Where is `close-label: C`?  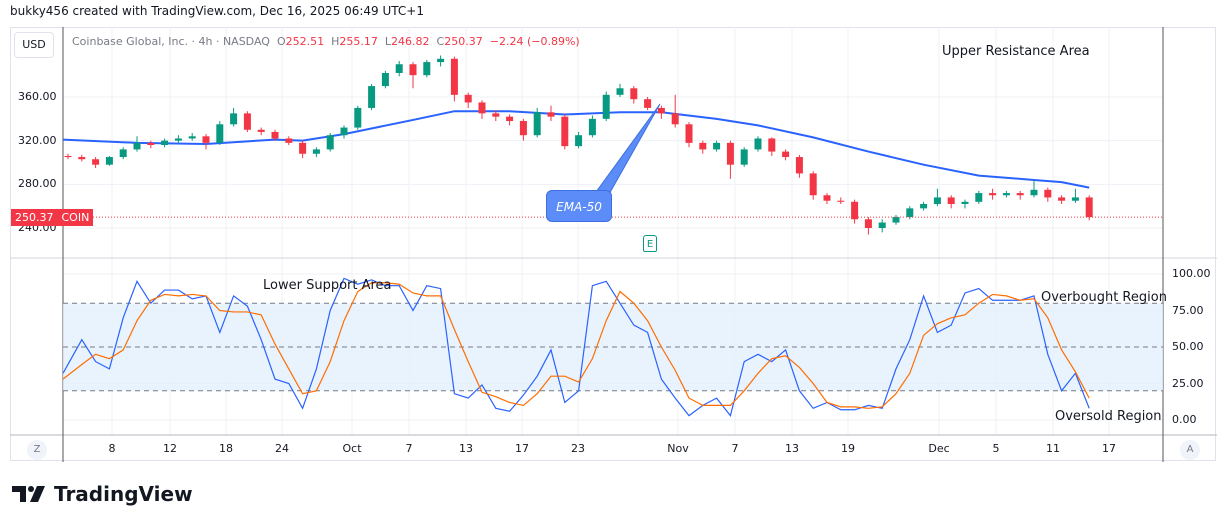
close-label: C is located at coordinates (440, 41).